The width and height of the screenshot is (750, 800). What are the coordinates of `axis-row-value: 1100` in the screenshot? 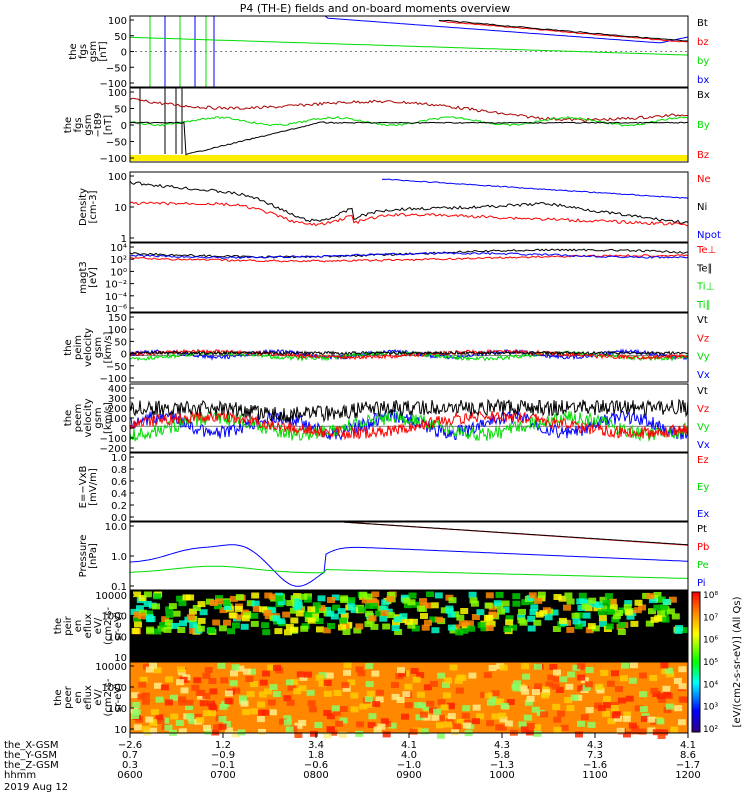 It's located at (594, 775).